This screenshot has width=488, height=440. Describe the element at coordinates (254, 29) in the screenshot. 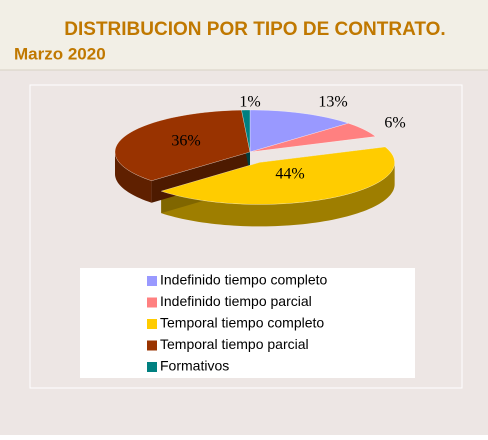

I see `chart-title: DISTRIBUCION POR TIPO DE CONTRATO.` at that location.